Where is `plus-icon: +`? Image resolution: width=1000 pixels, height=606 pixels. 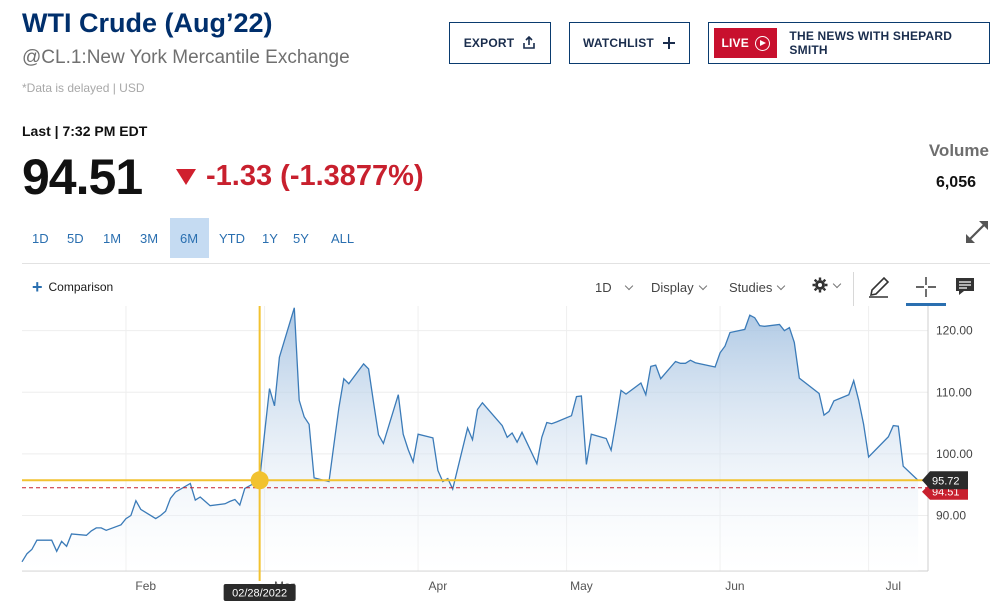
plus-icon: + is located at coordinates (37, 287).